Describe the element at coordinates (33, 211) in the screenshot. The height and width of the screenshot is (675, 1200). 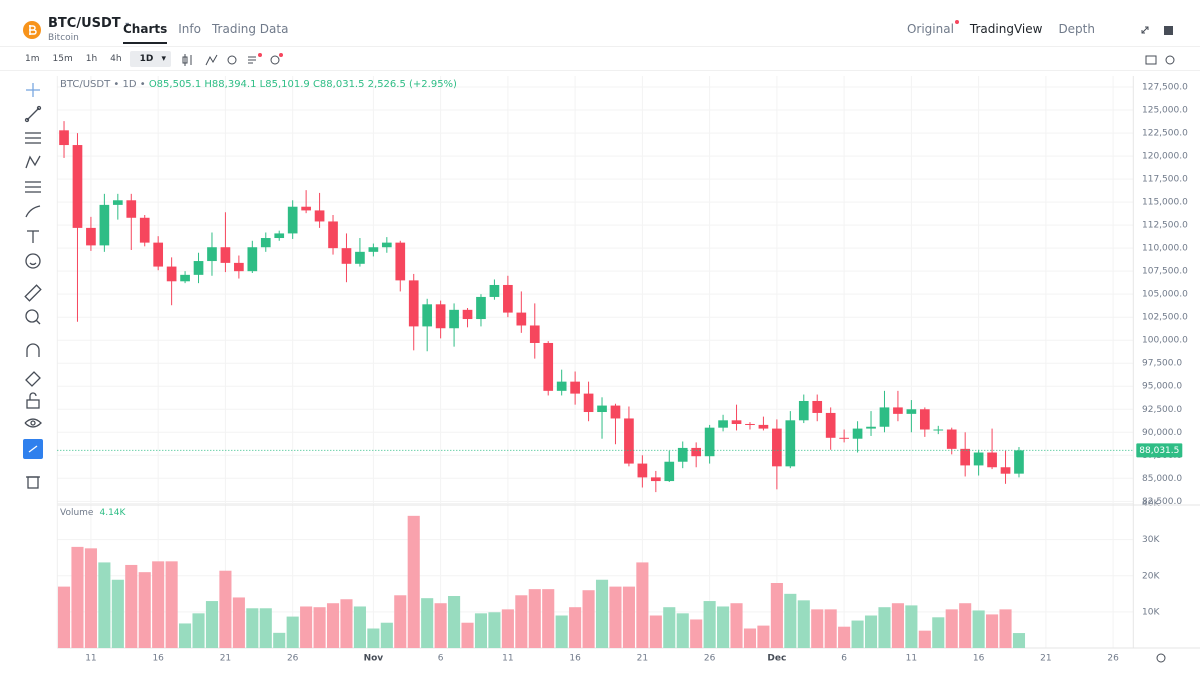
I see `brush-tool` at that location.